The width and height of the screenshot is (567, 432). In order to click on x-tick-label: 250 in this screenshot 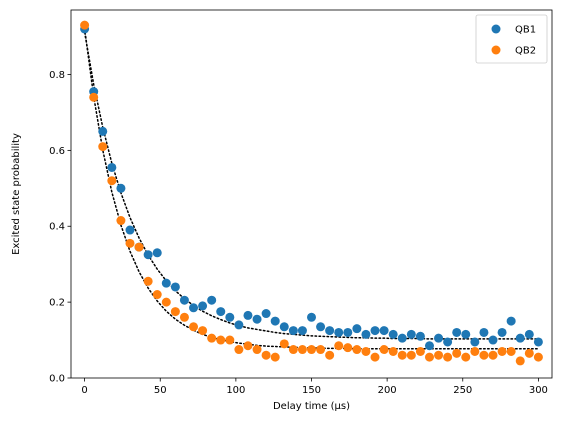, I will do `click(462, 390)`.